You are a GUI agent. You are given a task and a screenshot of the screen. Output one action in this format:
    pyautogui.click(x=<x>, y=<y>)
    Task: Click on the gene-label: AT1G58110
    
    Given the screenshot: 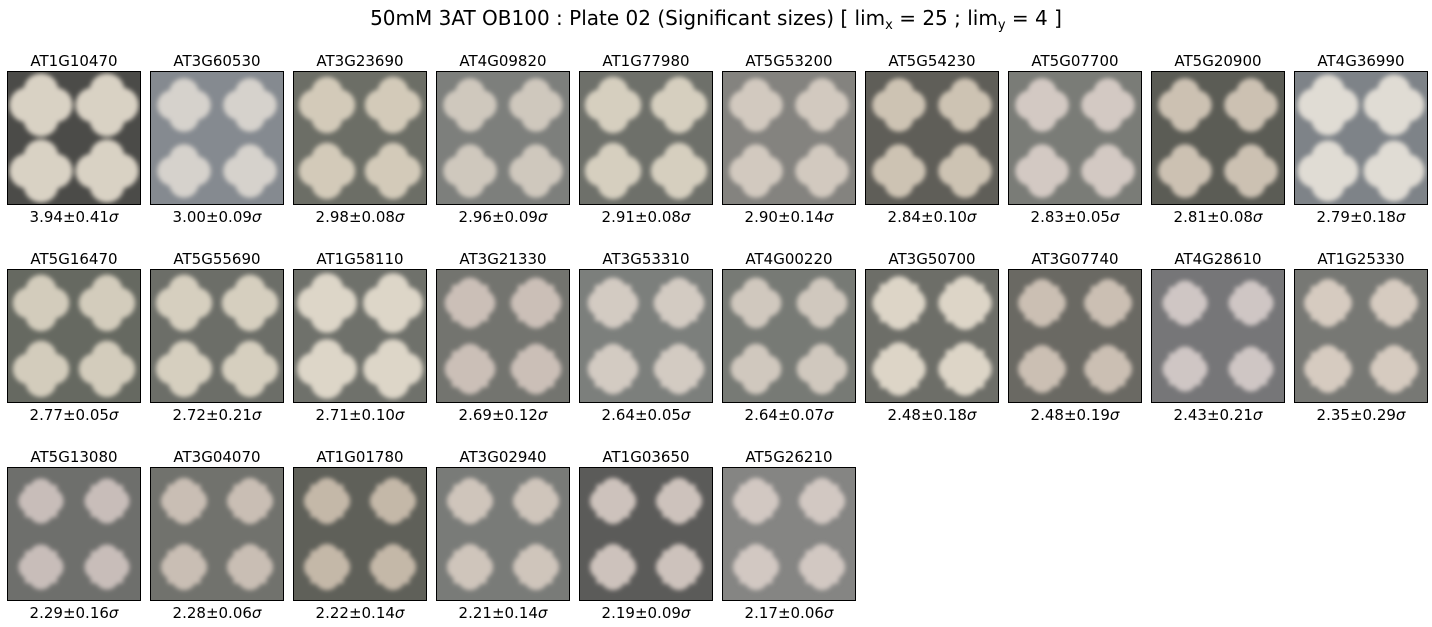 What is the action you would take?
    pyautogui.click(x=360, y=259)
    